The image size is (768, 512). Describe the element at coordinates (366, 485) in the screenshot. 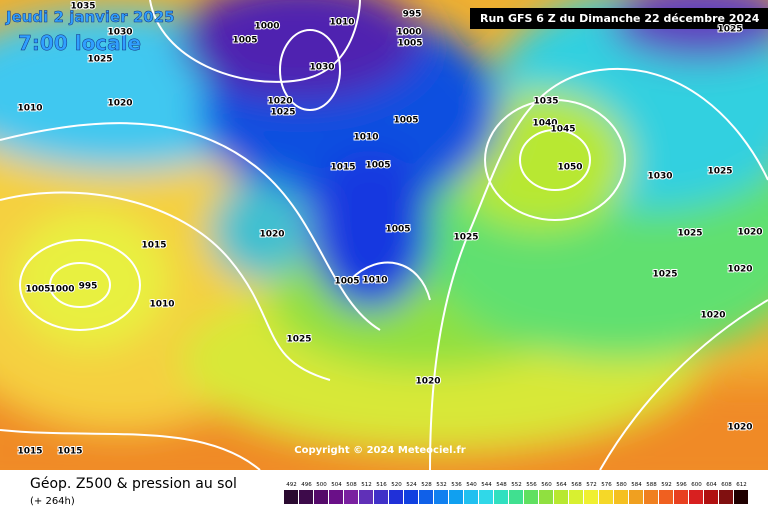

I see `color-scale-label: 512` at that location.